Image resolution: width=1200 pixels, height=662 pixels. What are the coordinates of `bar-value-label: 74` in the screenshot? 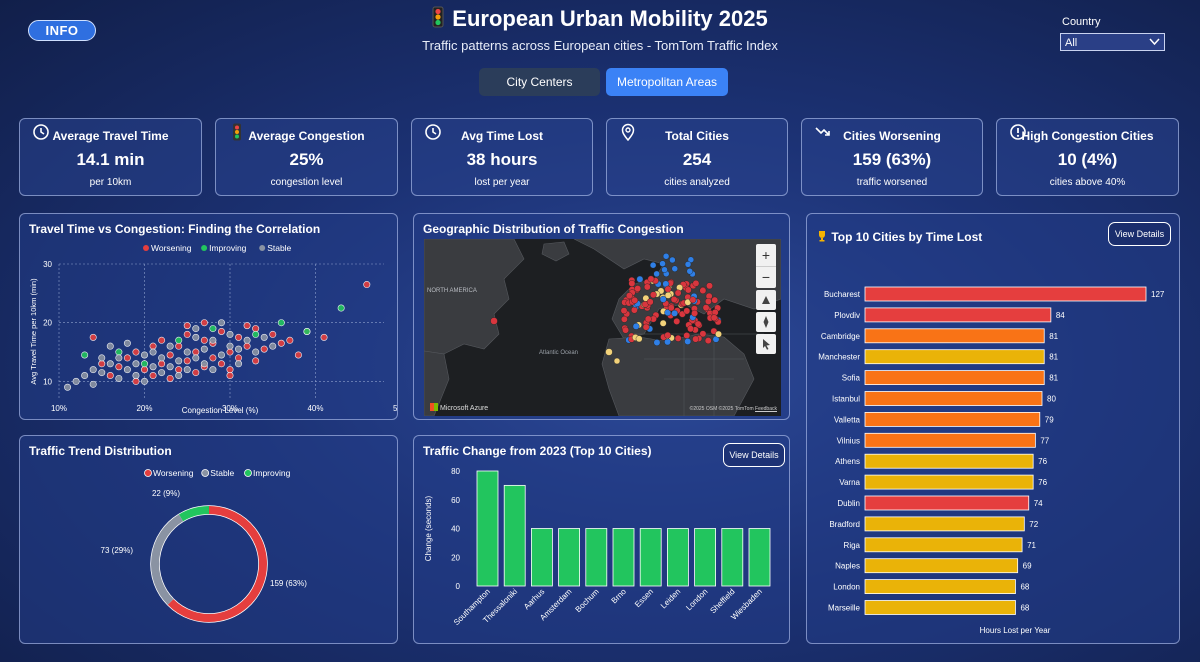 It's located at (1038, 503).